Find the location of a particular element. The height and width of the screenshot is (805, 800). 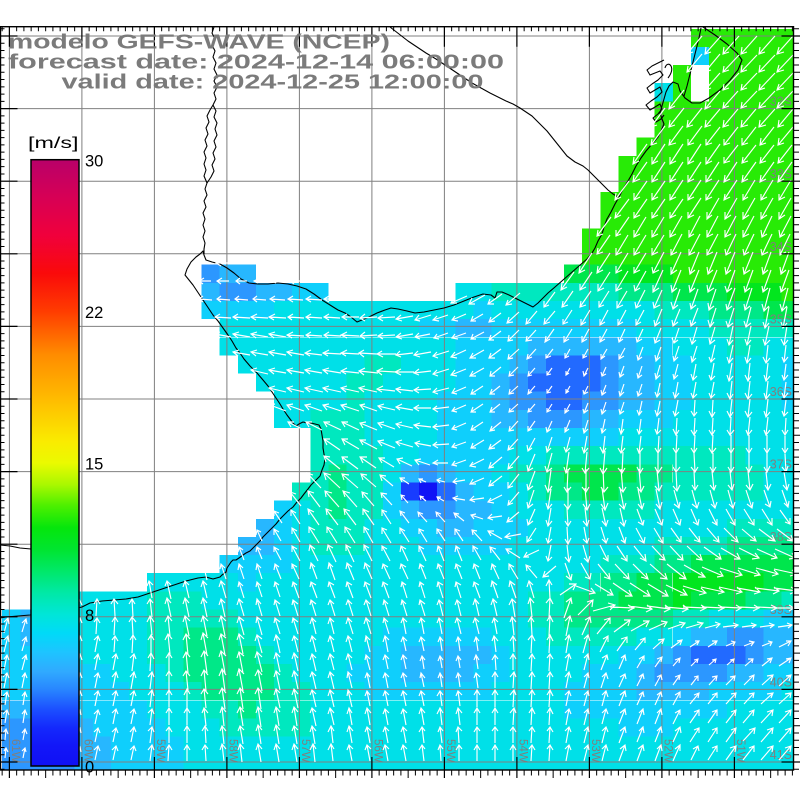

svg-text: 33S is located at coordinates (781, 174).